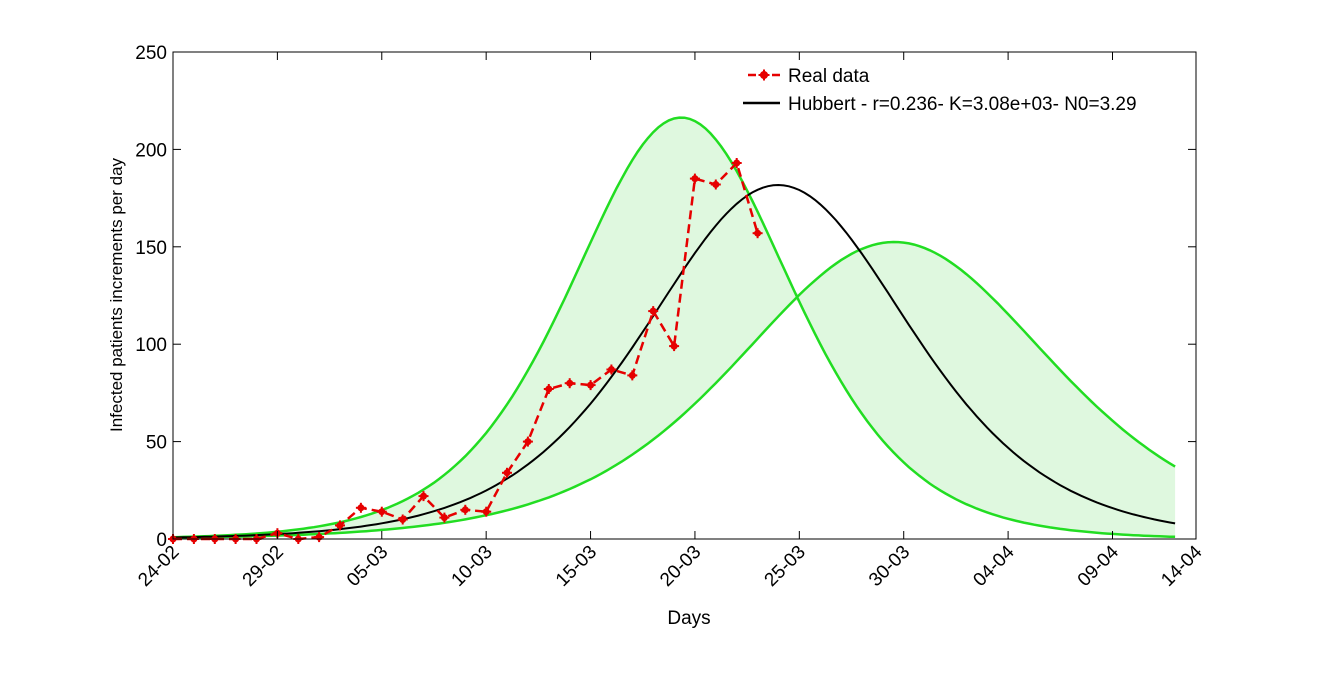 This screenshot has height=680, width=1321. I want to click on legend-real-data-marker, so click(764, 75).